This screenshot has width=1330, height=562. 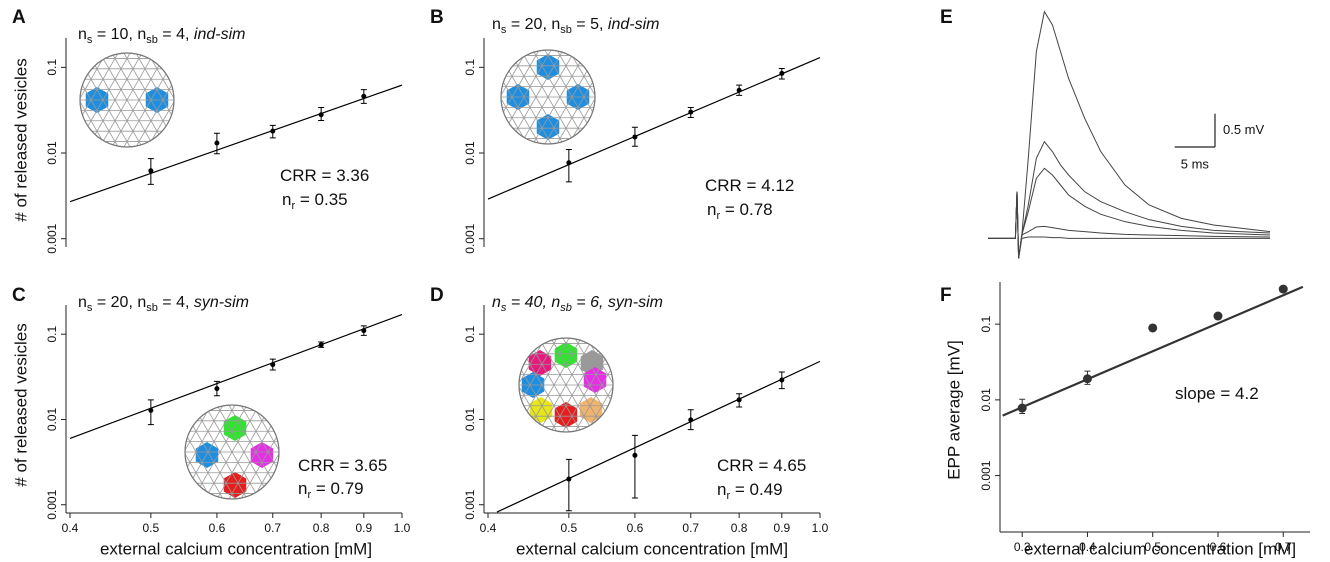 I want to click on x-tick-label: 0.5, so click(x=151, y=528).